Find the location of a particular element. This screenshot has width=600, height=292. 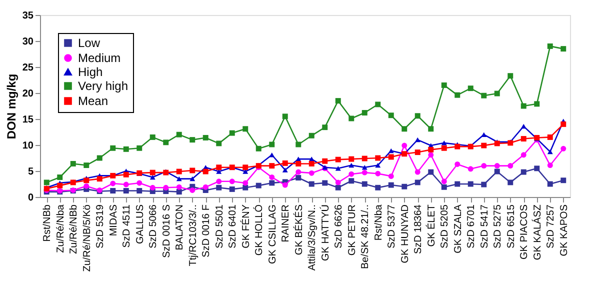

x-tick-label: Zu/Ré/NB/5/Kö is located at coordinates (87, 238).